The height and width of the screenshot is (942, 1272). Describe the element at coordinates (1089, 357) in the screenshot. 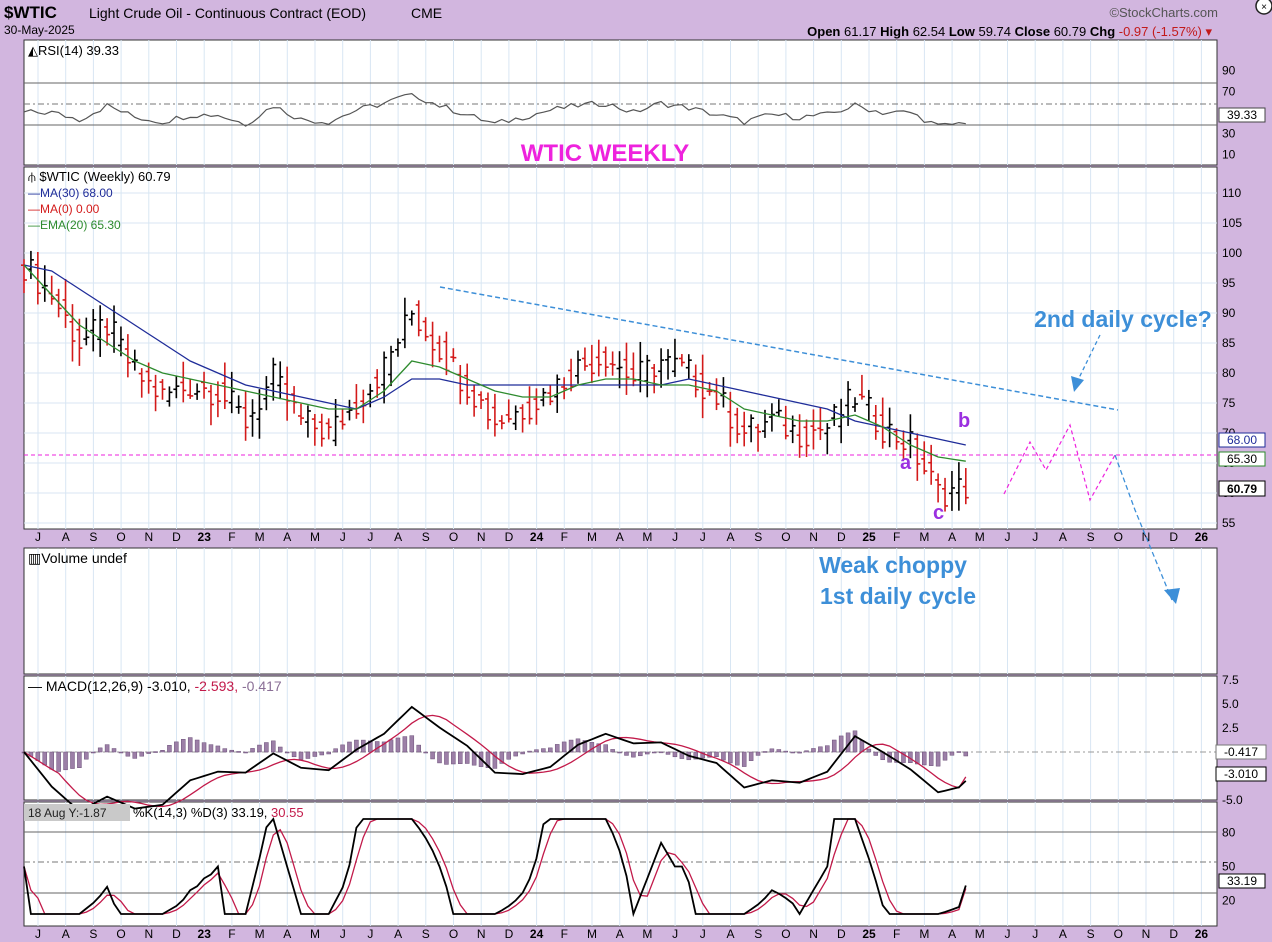

I see `arrow-cycle2` at that location.